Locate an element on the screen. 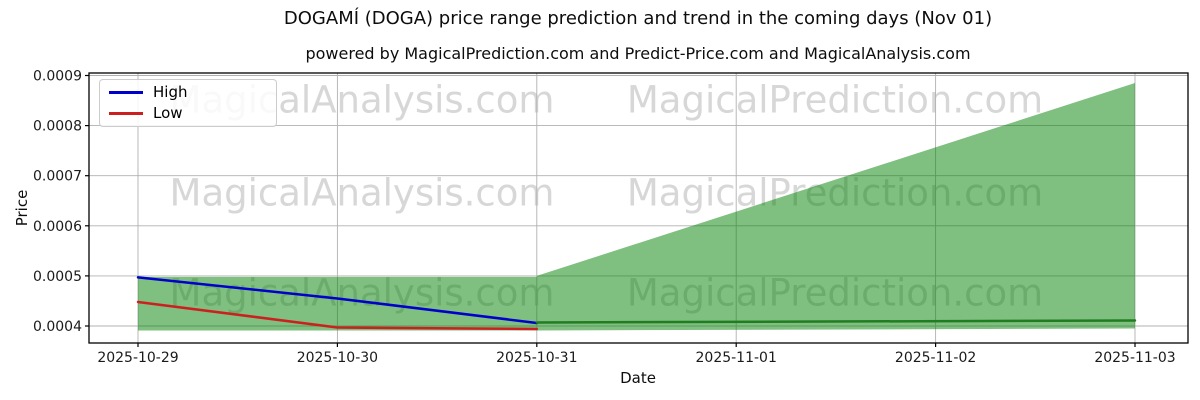  x-axis-label: Date is located at coordinates (638, 378).